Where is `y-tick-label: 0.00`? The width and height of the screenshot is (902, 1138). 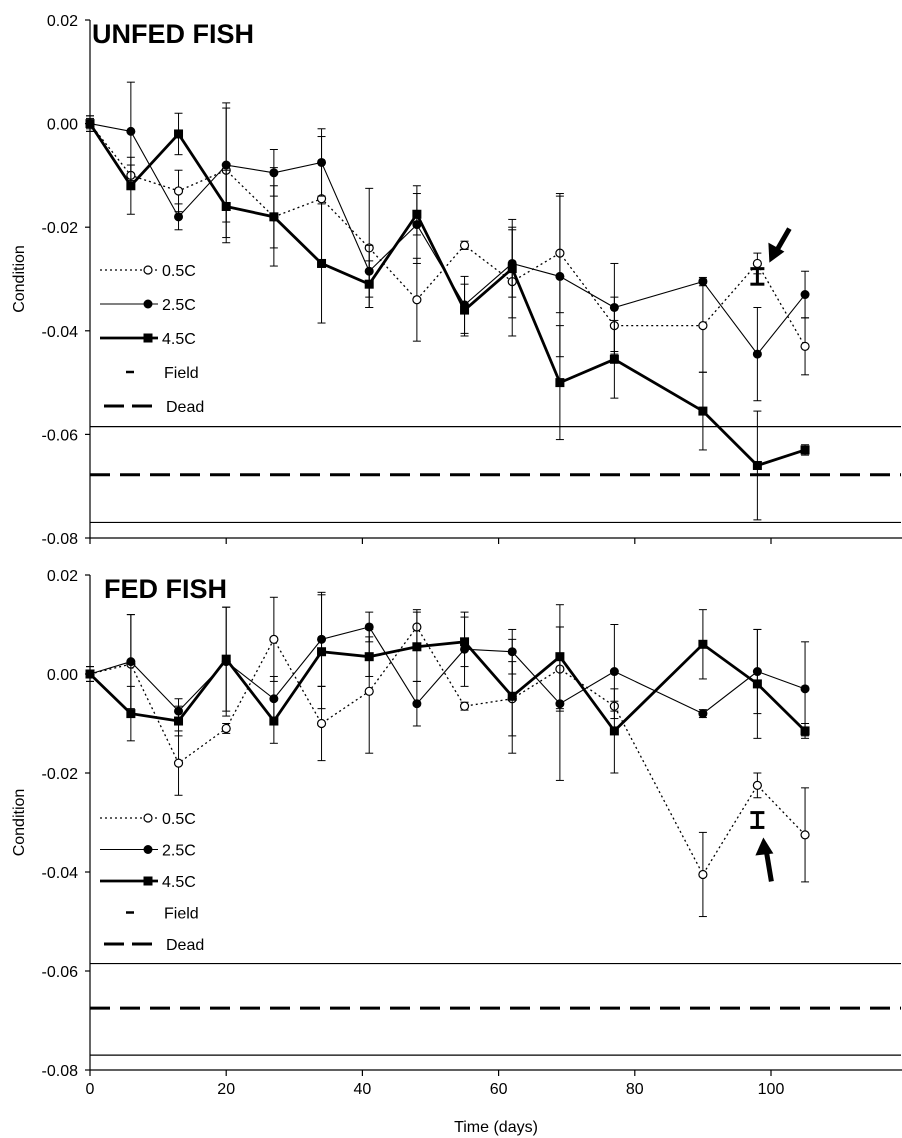
y-tick-label: 0.00 is located at coordinates (62, 125).